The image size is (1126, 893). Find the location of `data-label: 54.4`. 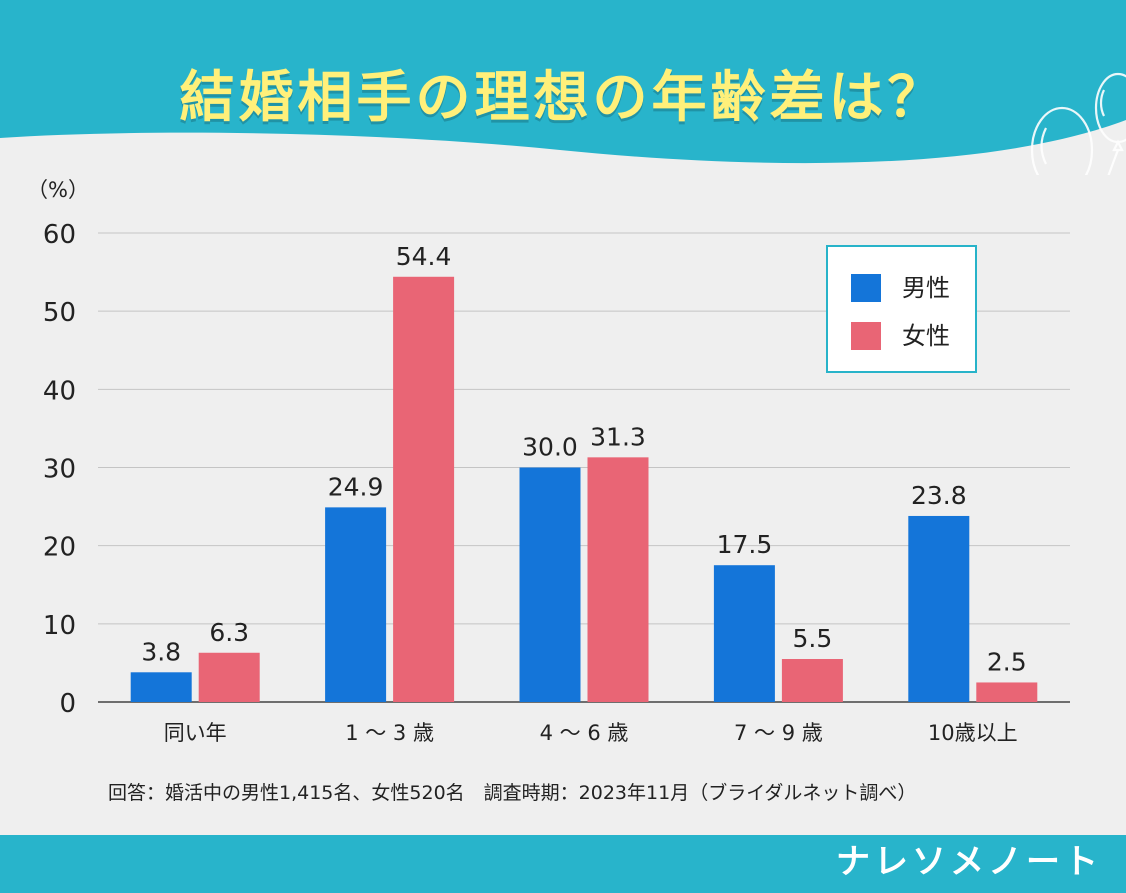

data-label: 54.4 is located at coordinates (424, 256).